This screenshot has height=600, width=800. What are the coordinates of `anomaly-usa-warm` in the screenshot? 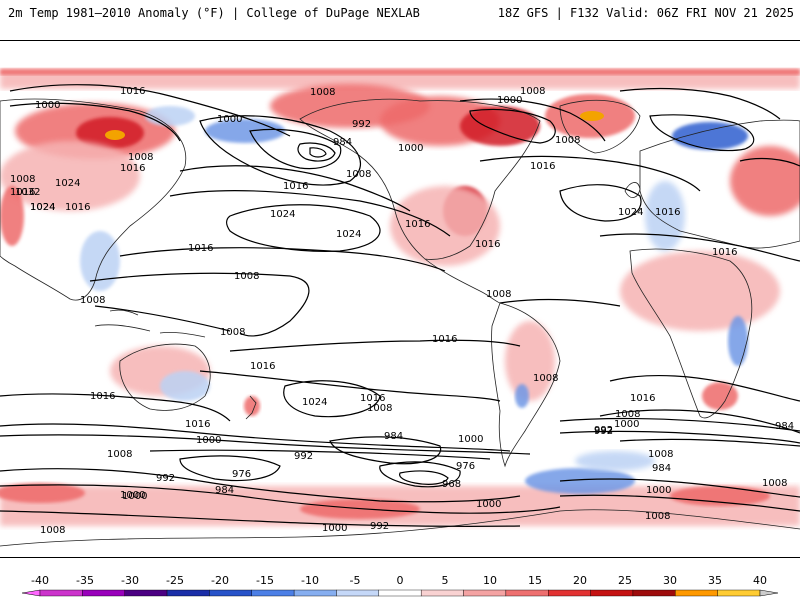 It's located at (445, 226).